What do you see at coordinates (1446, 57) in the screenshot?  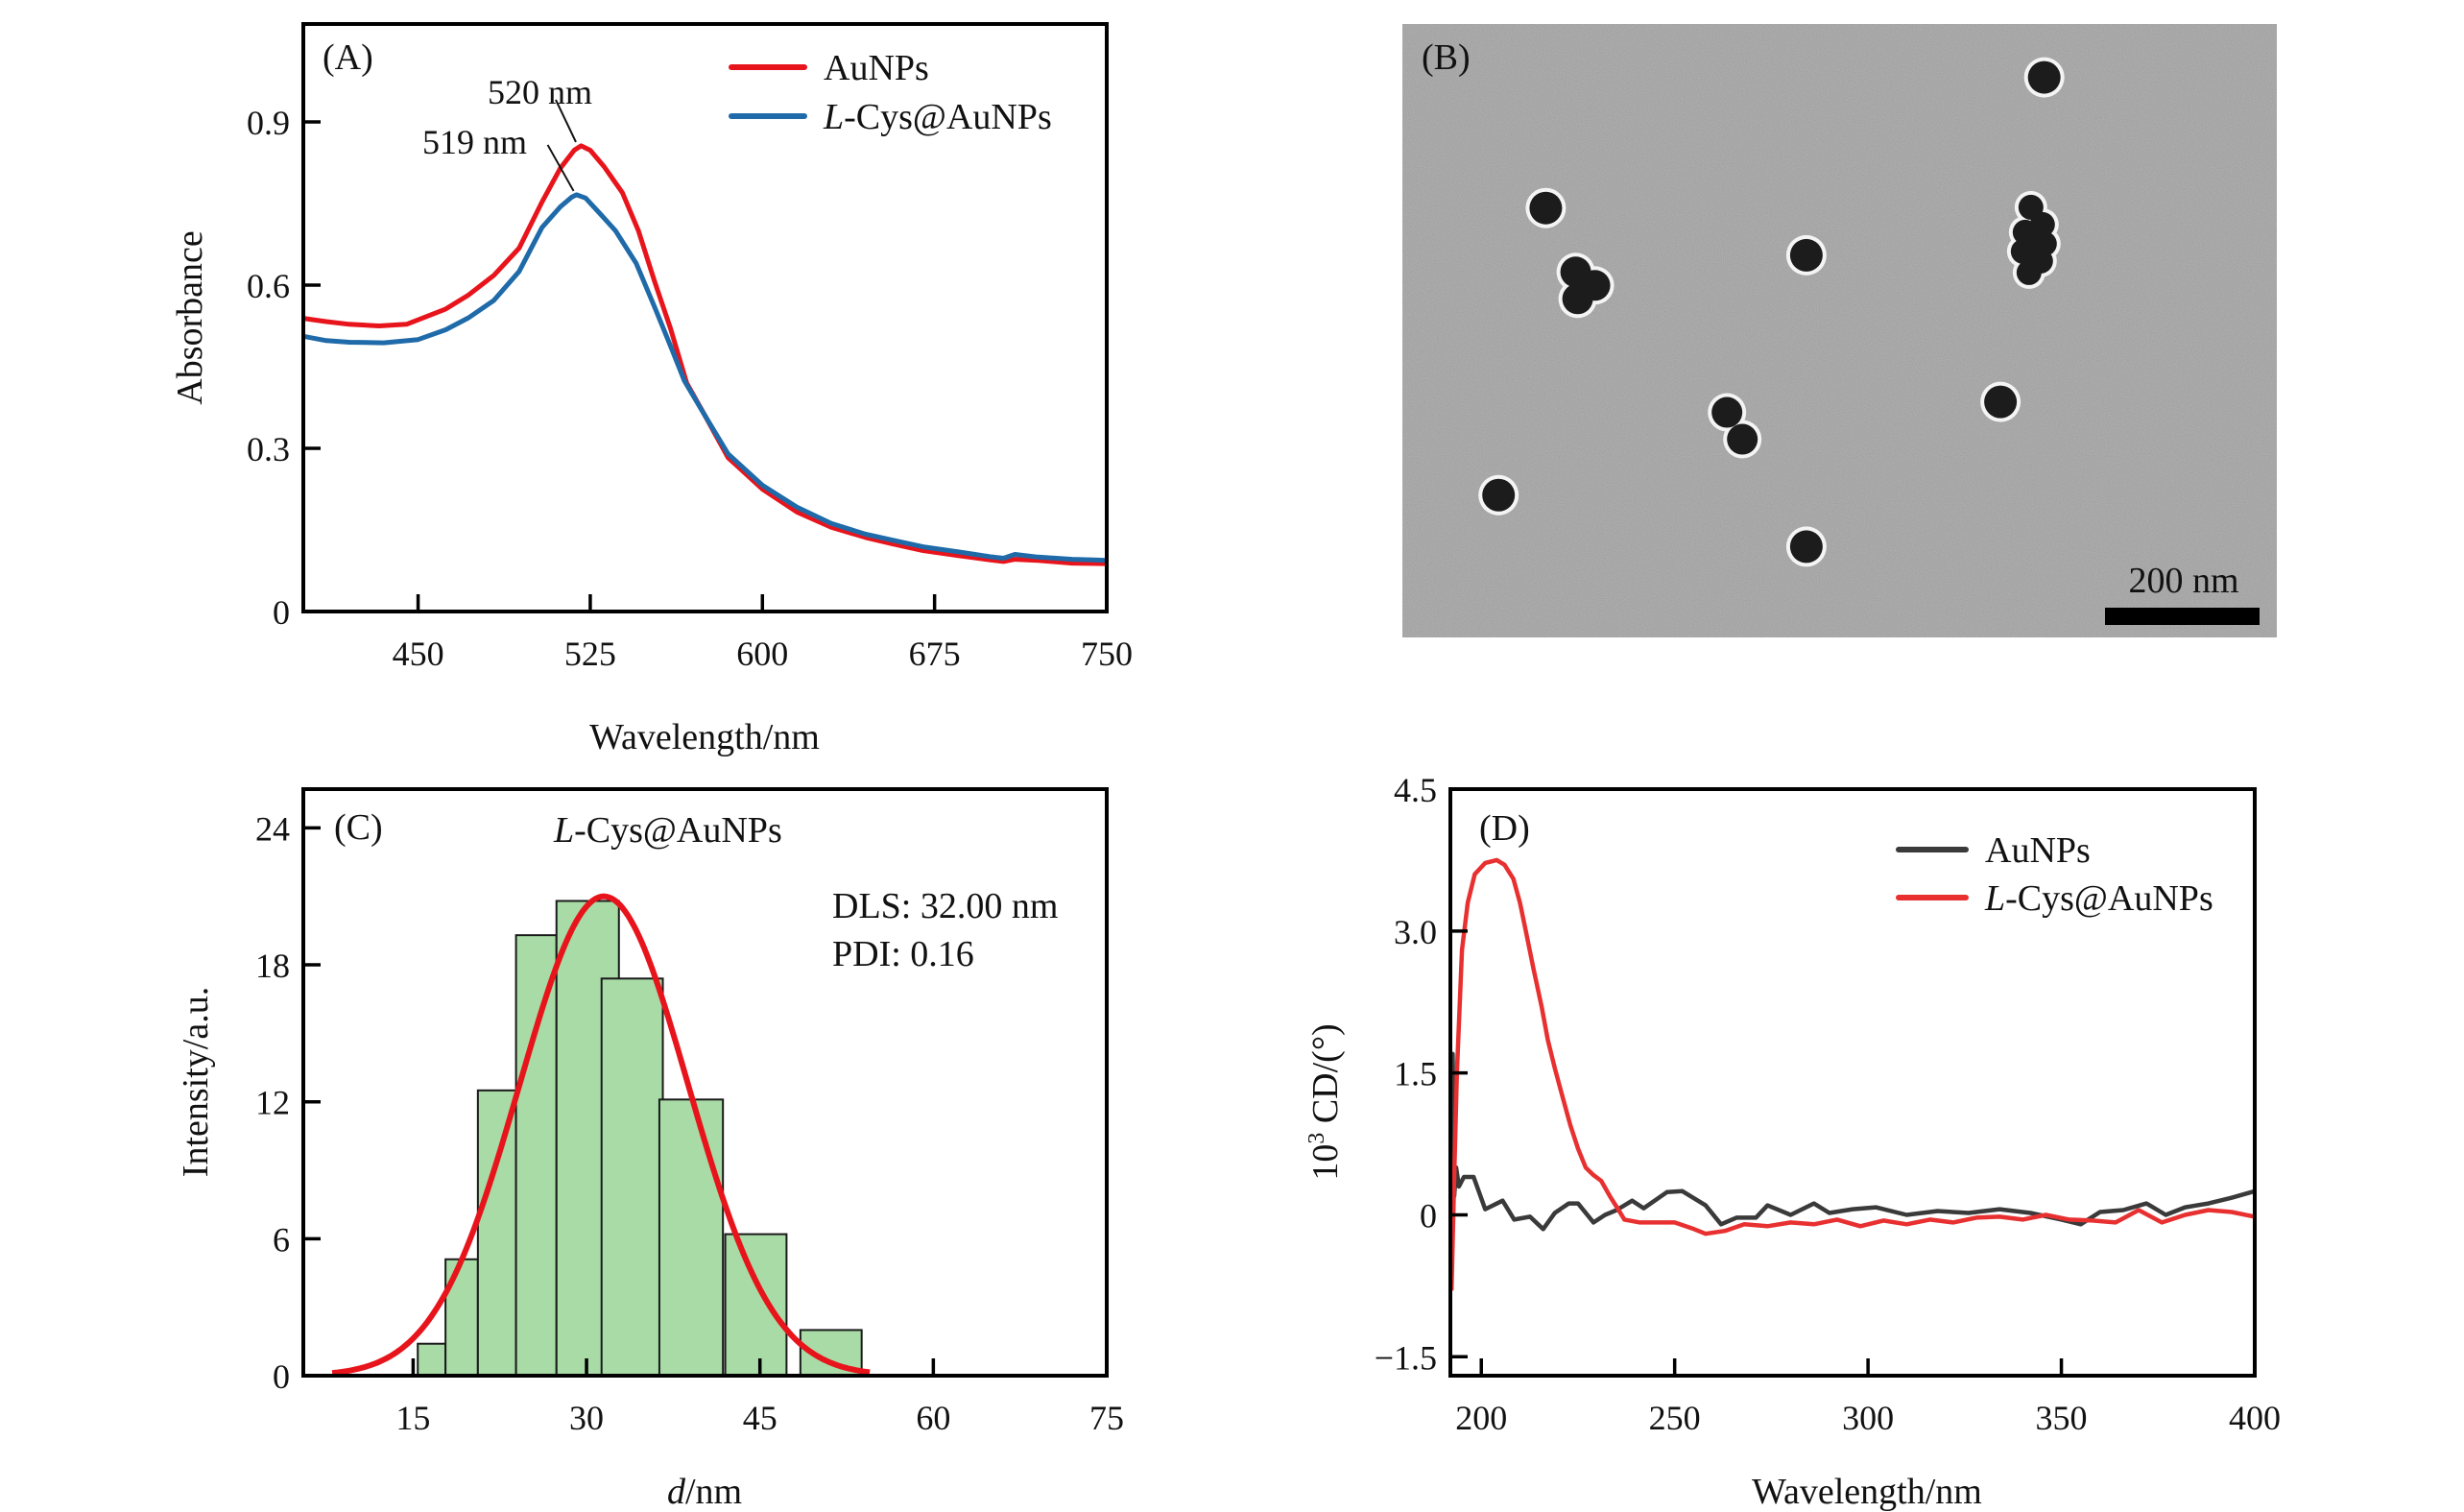 I see `panel-b-tag: (B)` at bounding box center [1446, 57].